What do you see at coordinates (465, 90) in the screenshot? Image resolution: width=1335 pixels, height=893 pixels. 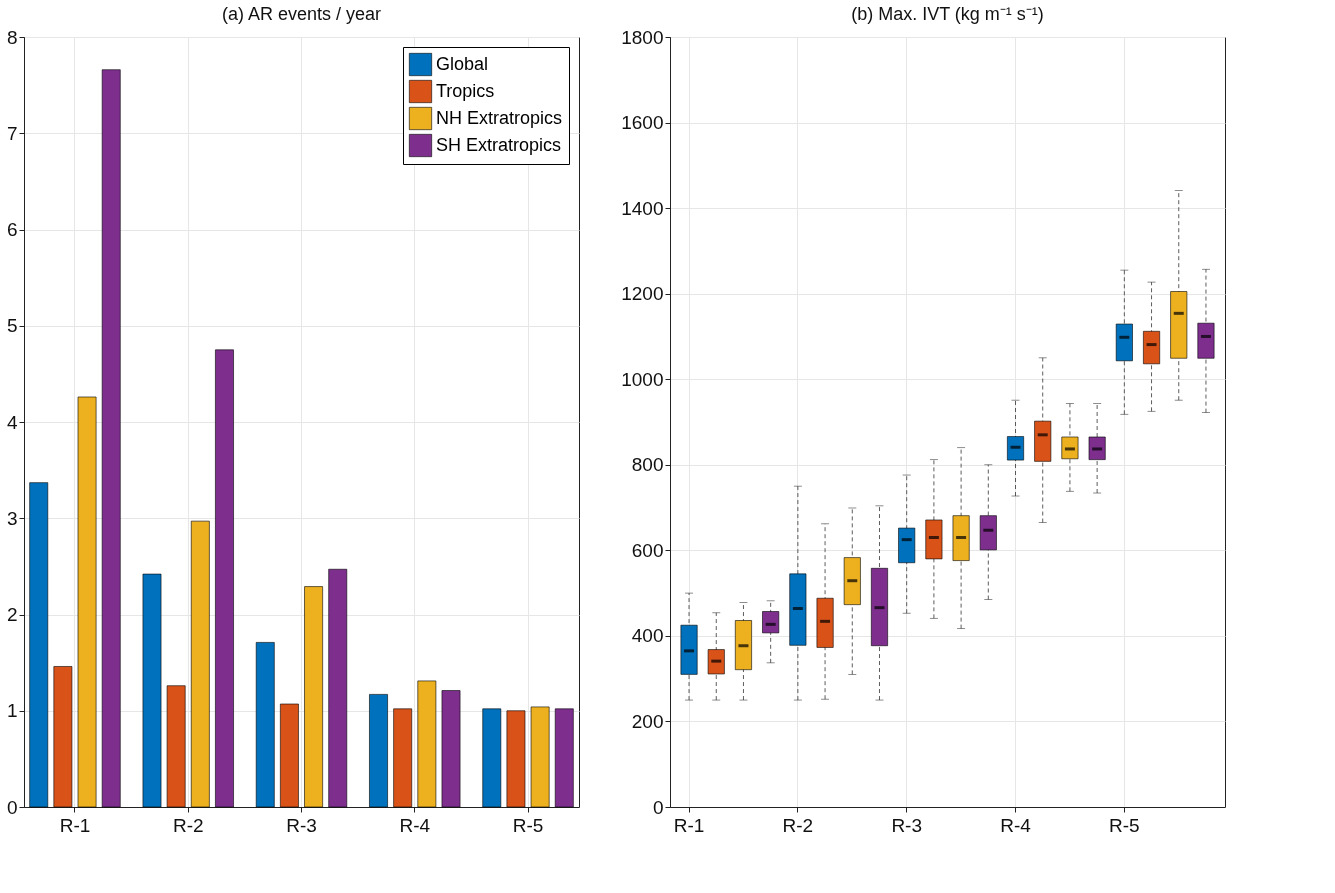 I see `legend-label: Tropics` at bounding box center [465, 90].